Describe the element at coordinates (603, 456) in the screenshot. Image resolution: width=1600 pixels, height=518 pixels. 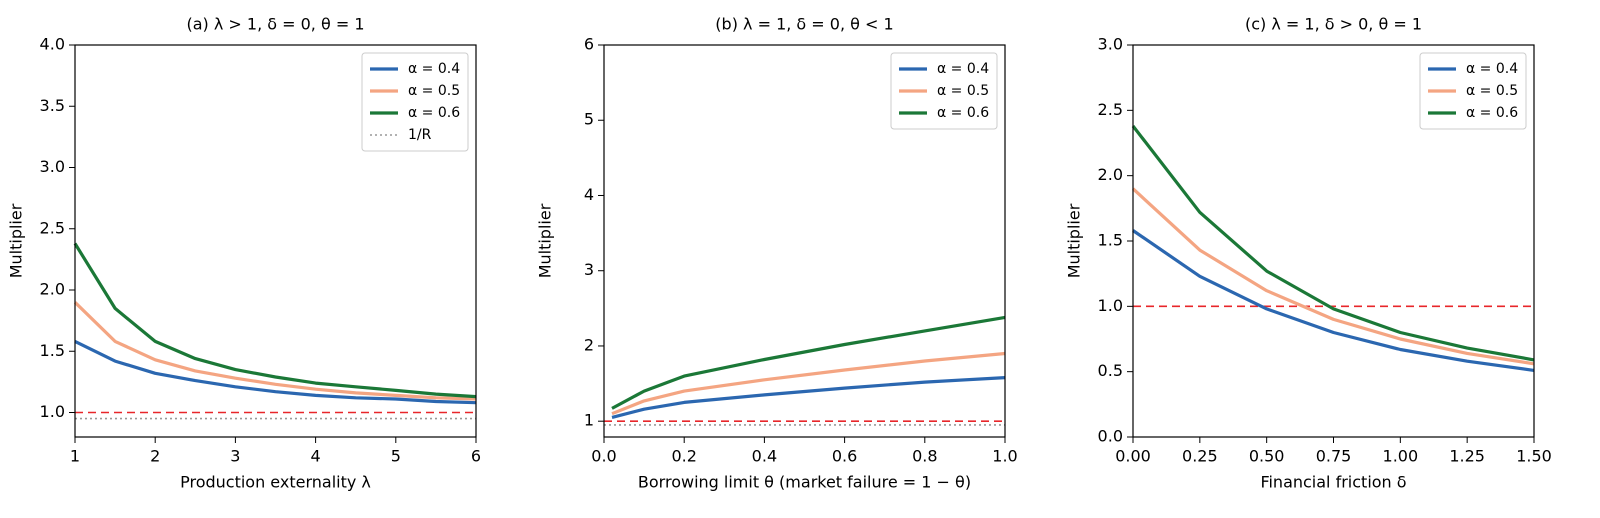
I see `x-tick-label: 0.0` at that location.